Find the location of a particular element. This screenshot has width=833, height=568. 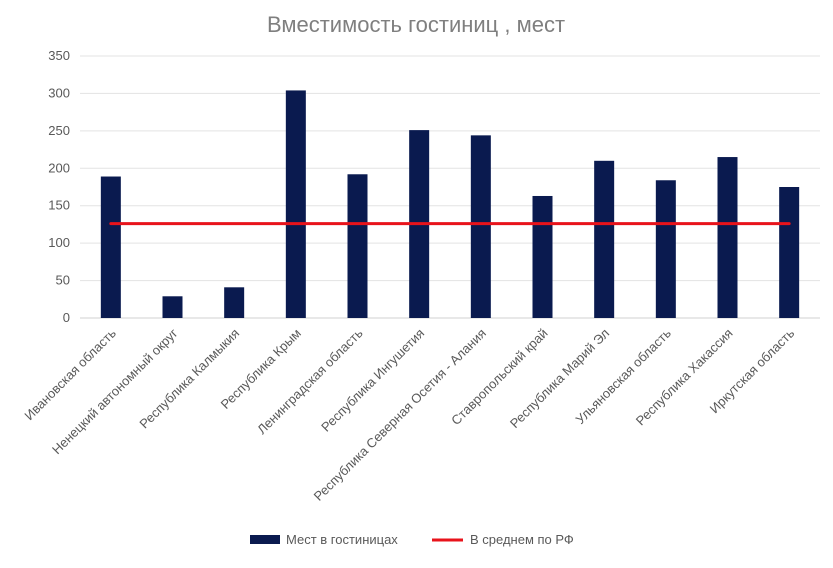

y-tick-label: 350 is located at coordinates (59, 55).